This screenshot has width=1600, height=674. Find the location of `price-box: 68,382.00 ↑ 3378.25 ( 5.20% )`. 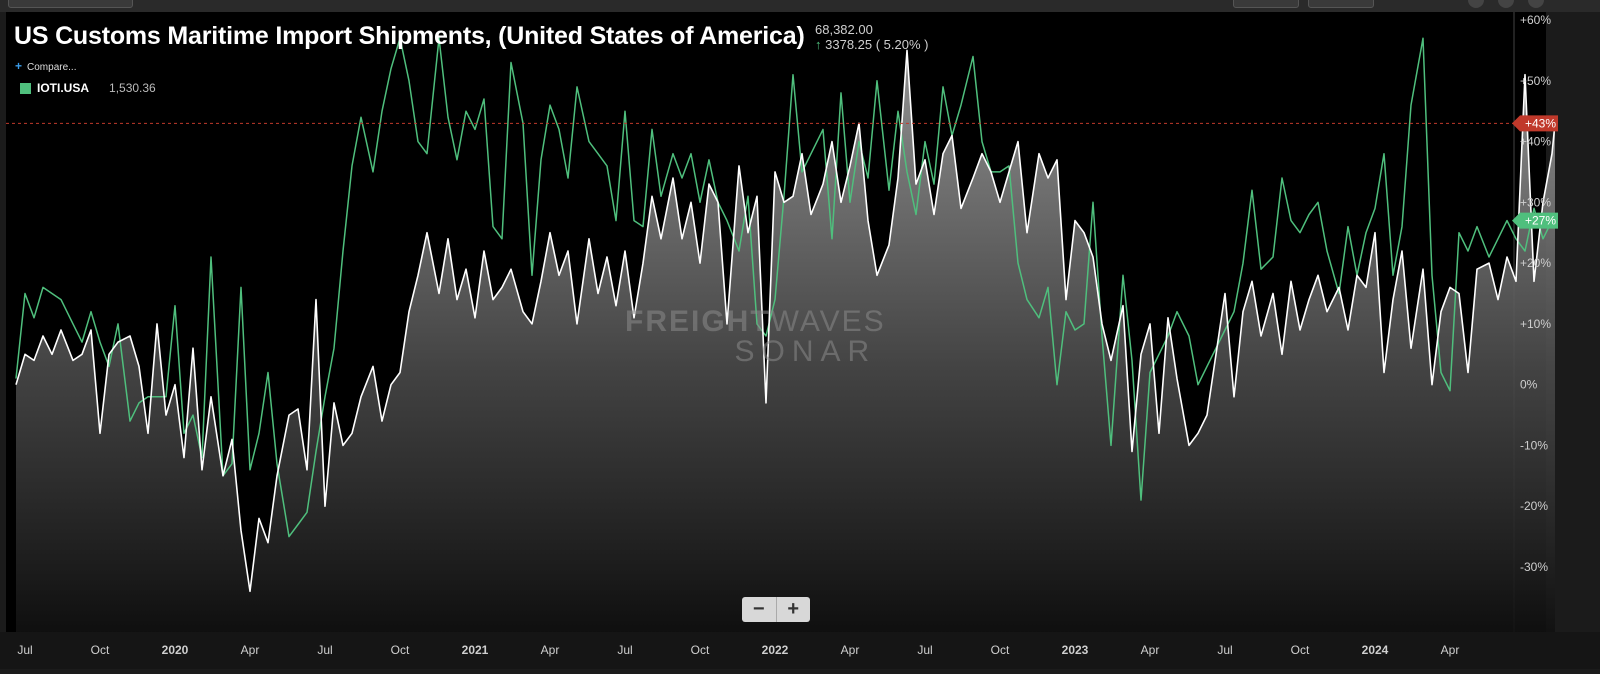

price-box: 68,382.00 ↑ 3378.25 ( 5.20% ) is located at coordinates (871, 37).